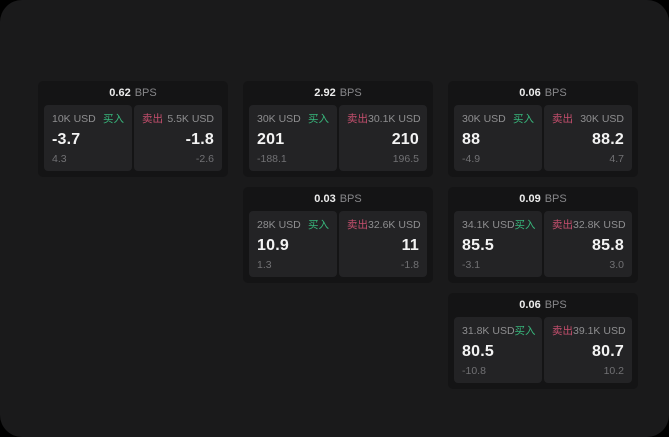  What do you see at coordinates (478, 245) in the screenshot?
I see `buy-price: 85.5` at bounding box center [478, 245].